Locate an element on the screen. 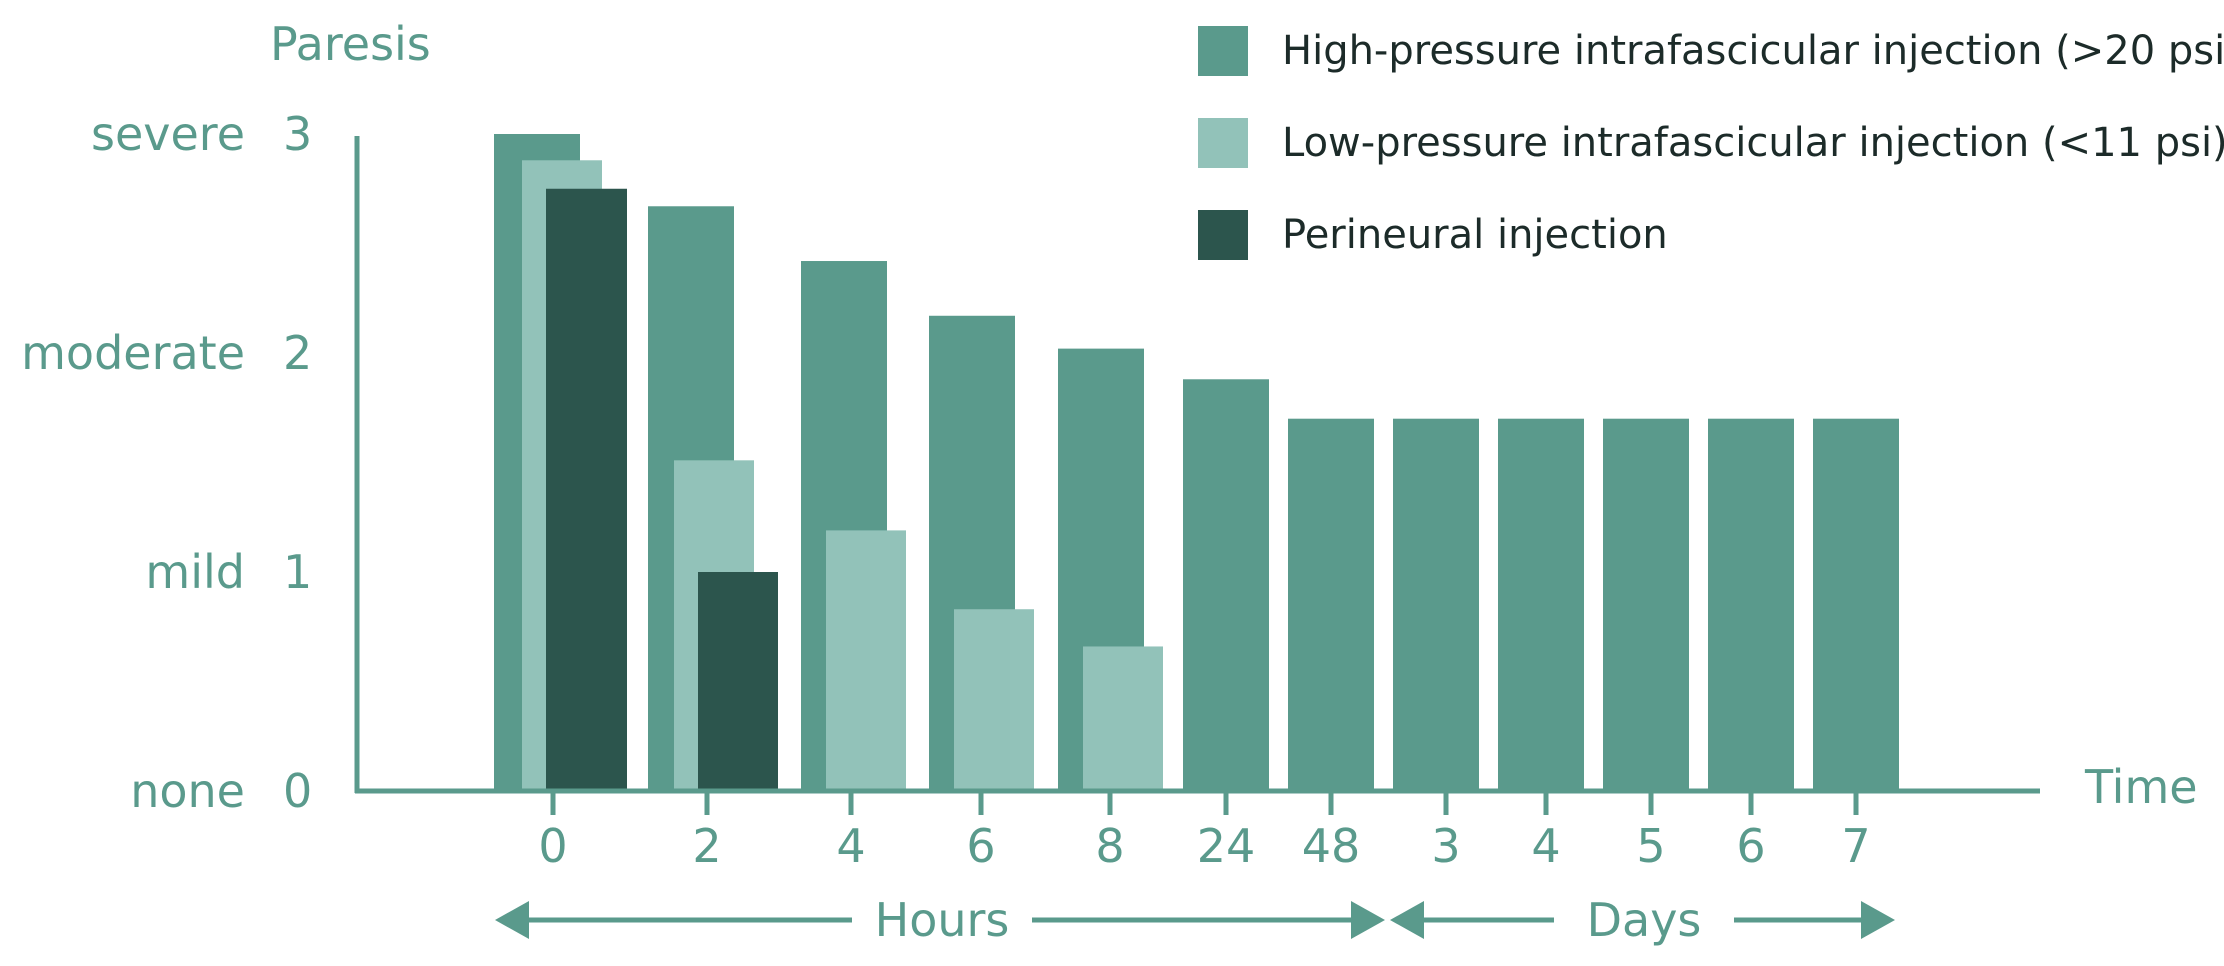 The height and width of the screenshot is (966, 2224). y-axis-label: Paresis is located at coordinates (350, 44).